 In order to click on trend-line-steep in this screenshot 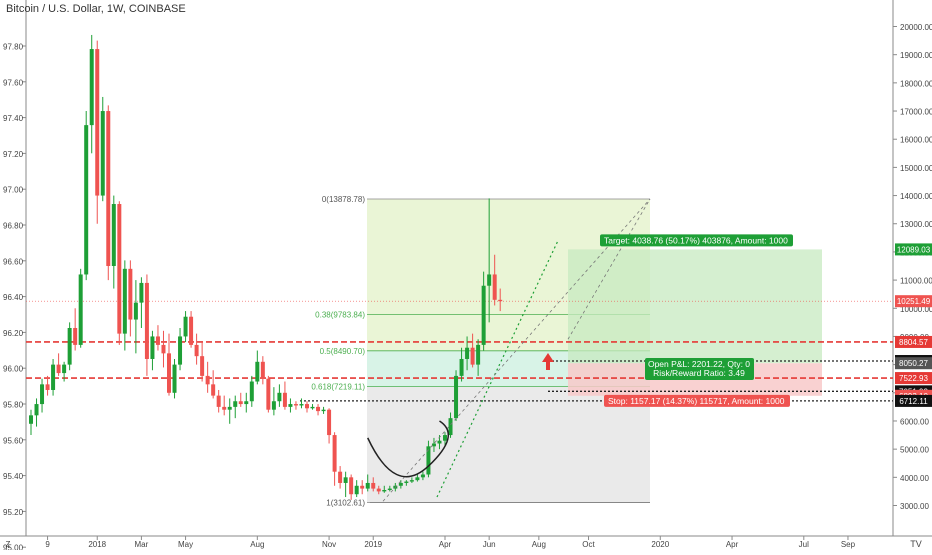, I will do `click(497, 369)`.